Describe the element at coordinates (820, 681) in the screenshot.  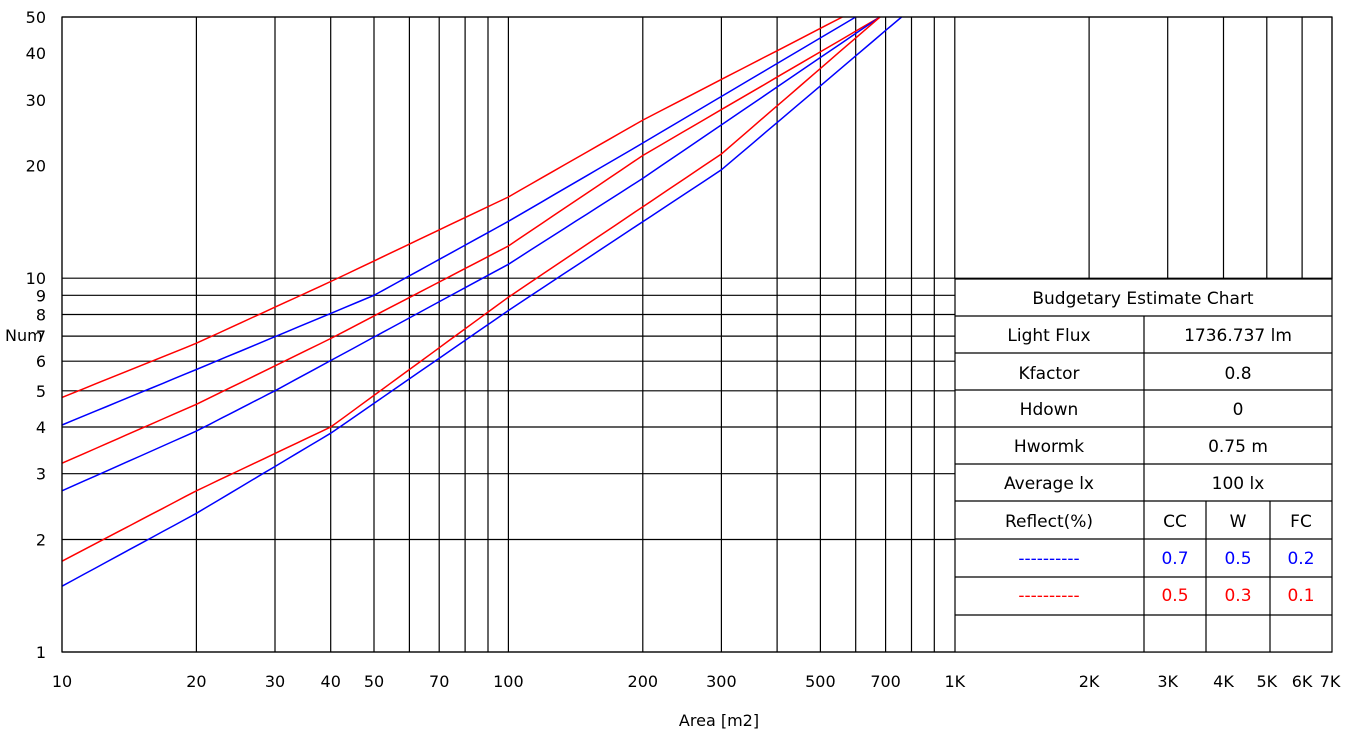
I see `x-tick-label: 500` at that location.